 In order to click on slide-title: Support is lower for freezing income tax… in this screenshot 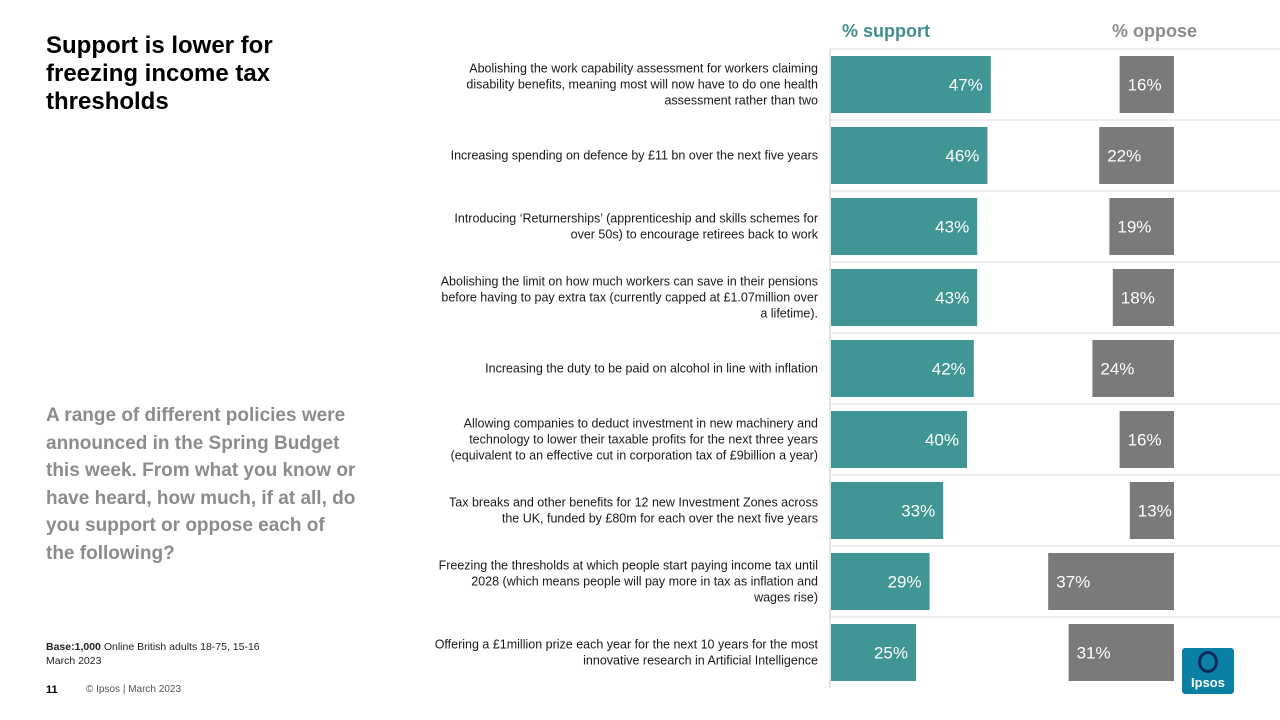, I will do `click(159, 73)`.